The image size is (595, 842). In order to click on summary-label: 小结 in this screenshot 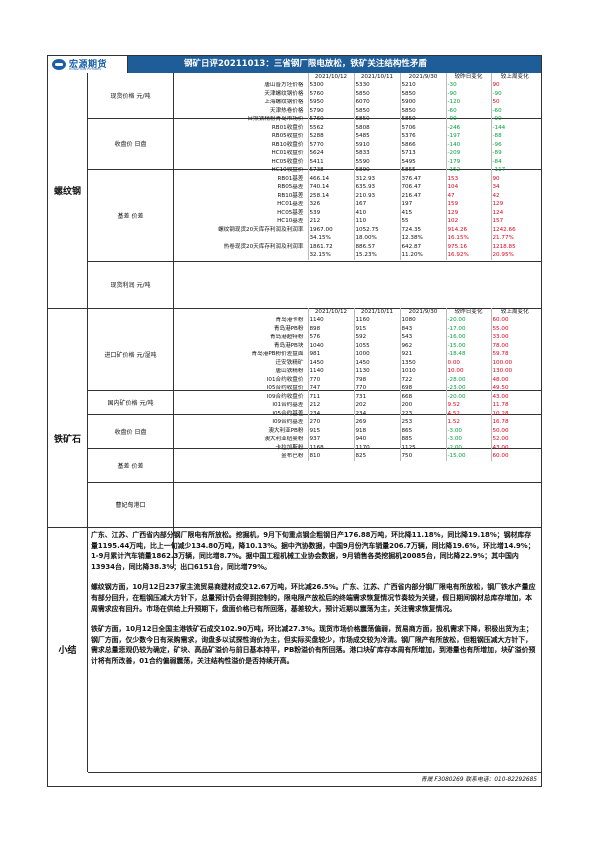, I will do `click(68, 649)`.